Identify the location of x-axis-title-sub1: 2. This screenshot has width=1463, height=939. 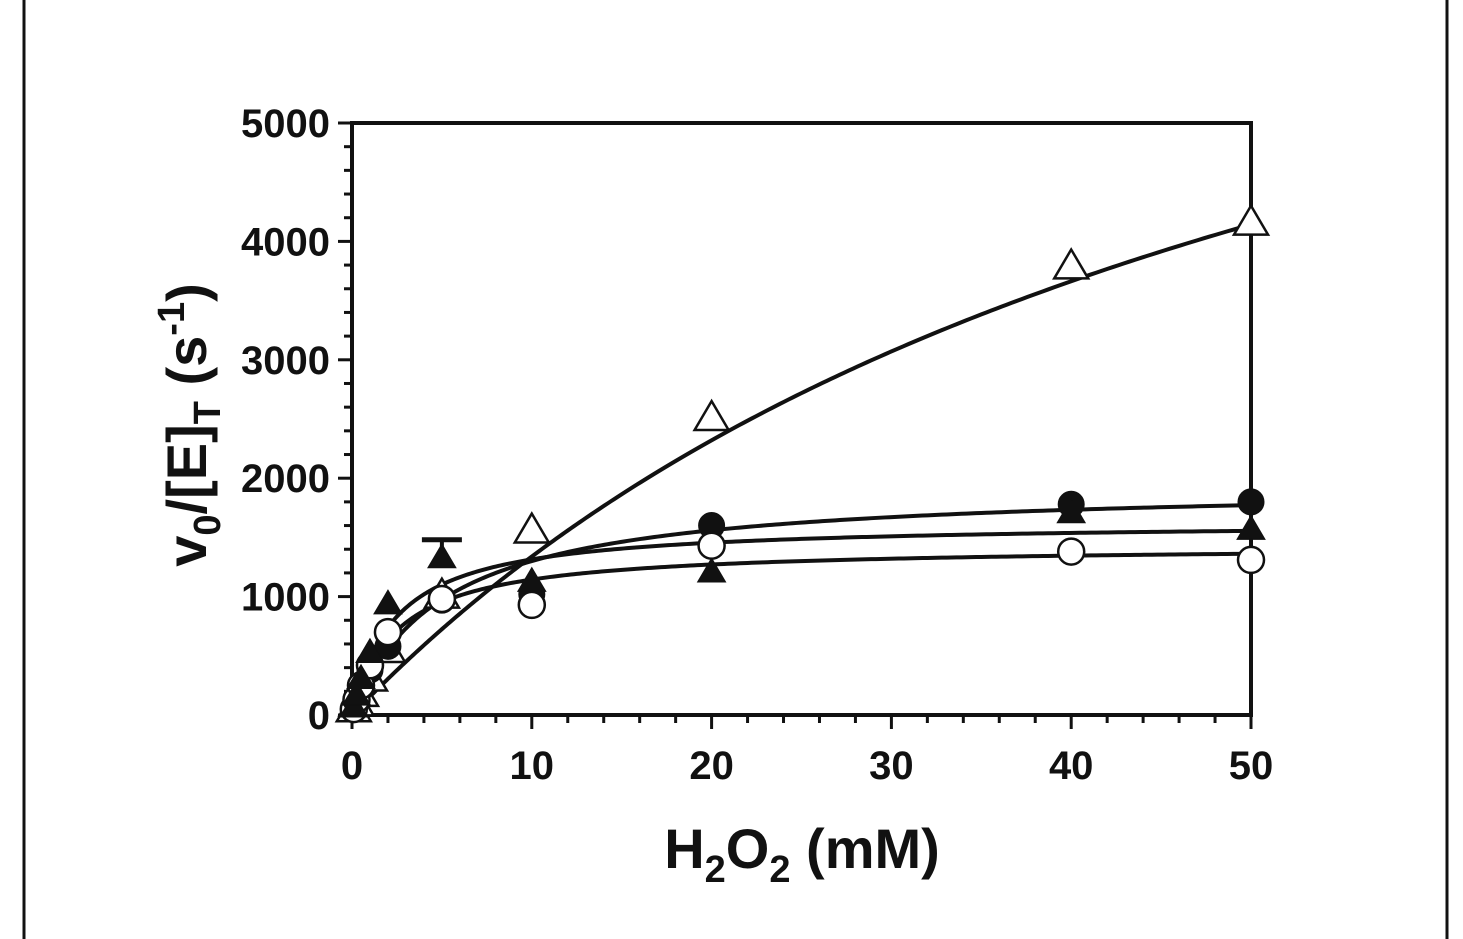
(715, 870).